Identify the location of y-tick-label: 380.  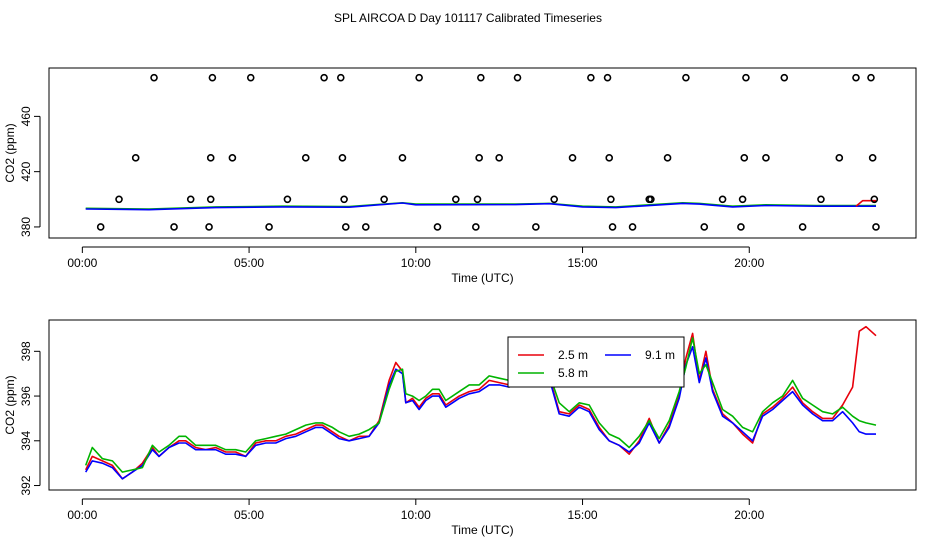
(26, 227).